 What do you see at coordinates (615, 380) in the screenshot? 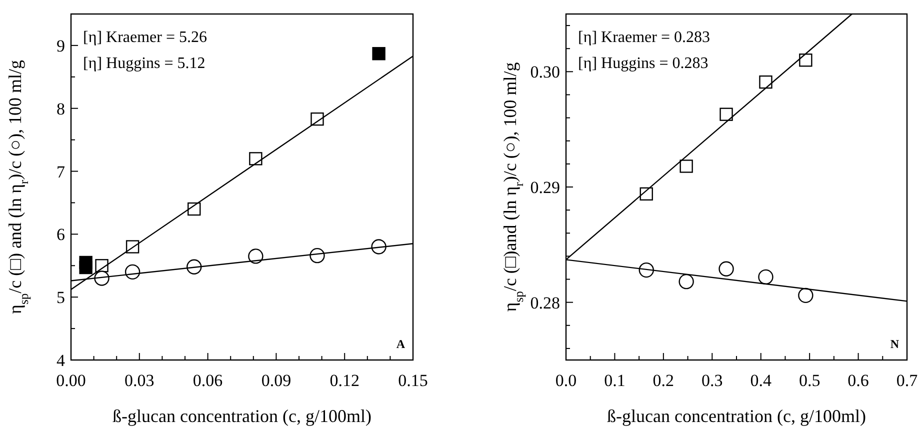
I see `x-tick-label: 0.1` at bounding box center [615, 380].